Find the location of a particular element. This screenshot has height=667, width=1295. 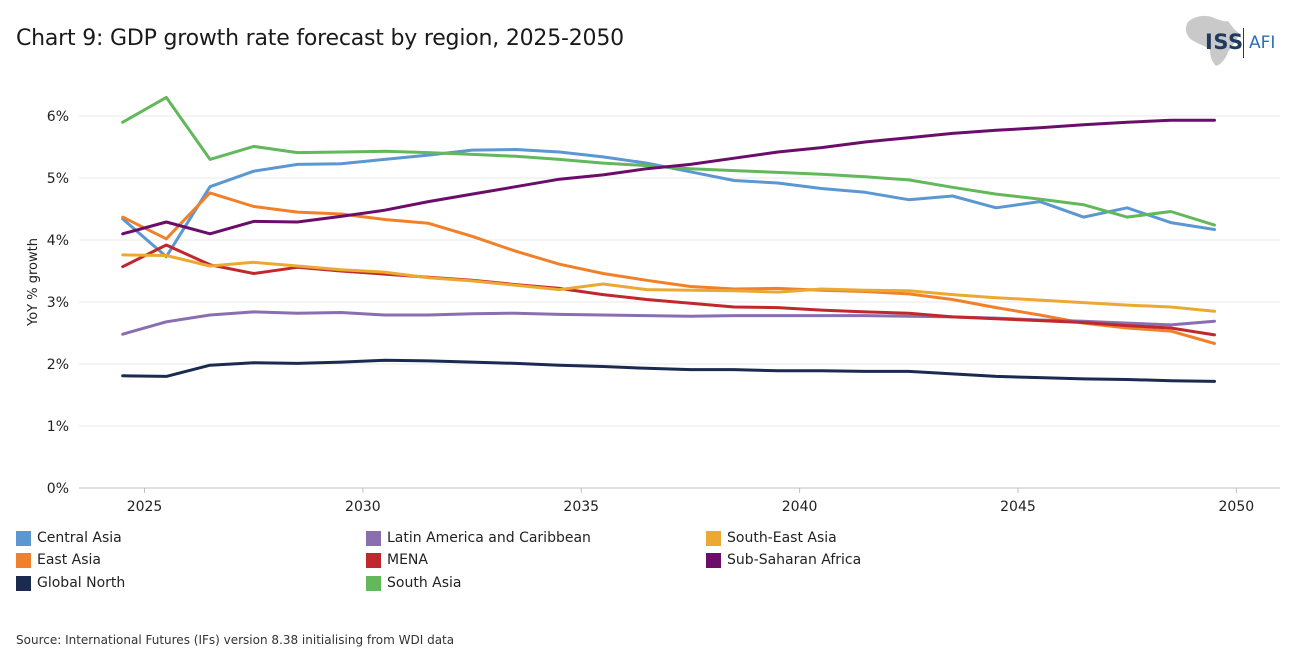

legend-item-mena: MENA is located at coordinates (397, 560).